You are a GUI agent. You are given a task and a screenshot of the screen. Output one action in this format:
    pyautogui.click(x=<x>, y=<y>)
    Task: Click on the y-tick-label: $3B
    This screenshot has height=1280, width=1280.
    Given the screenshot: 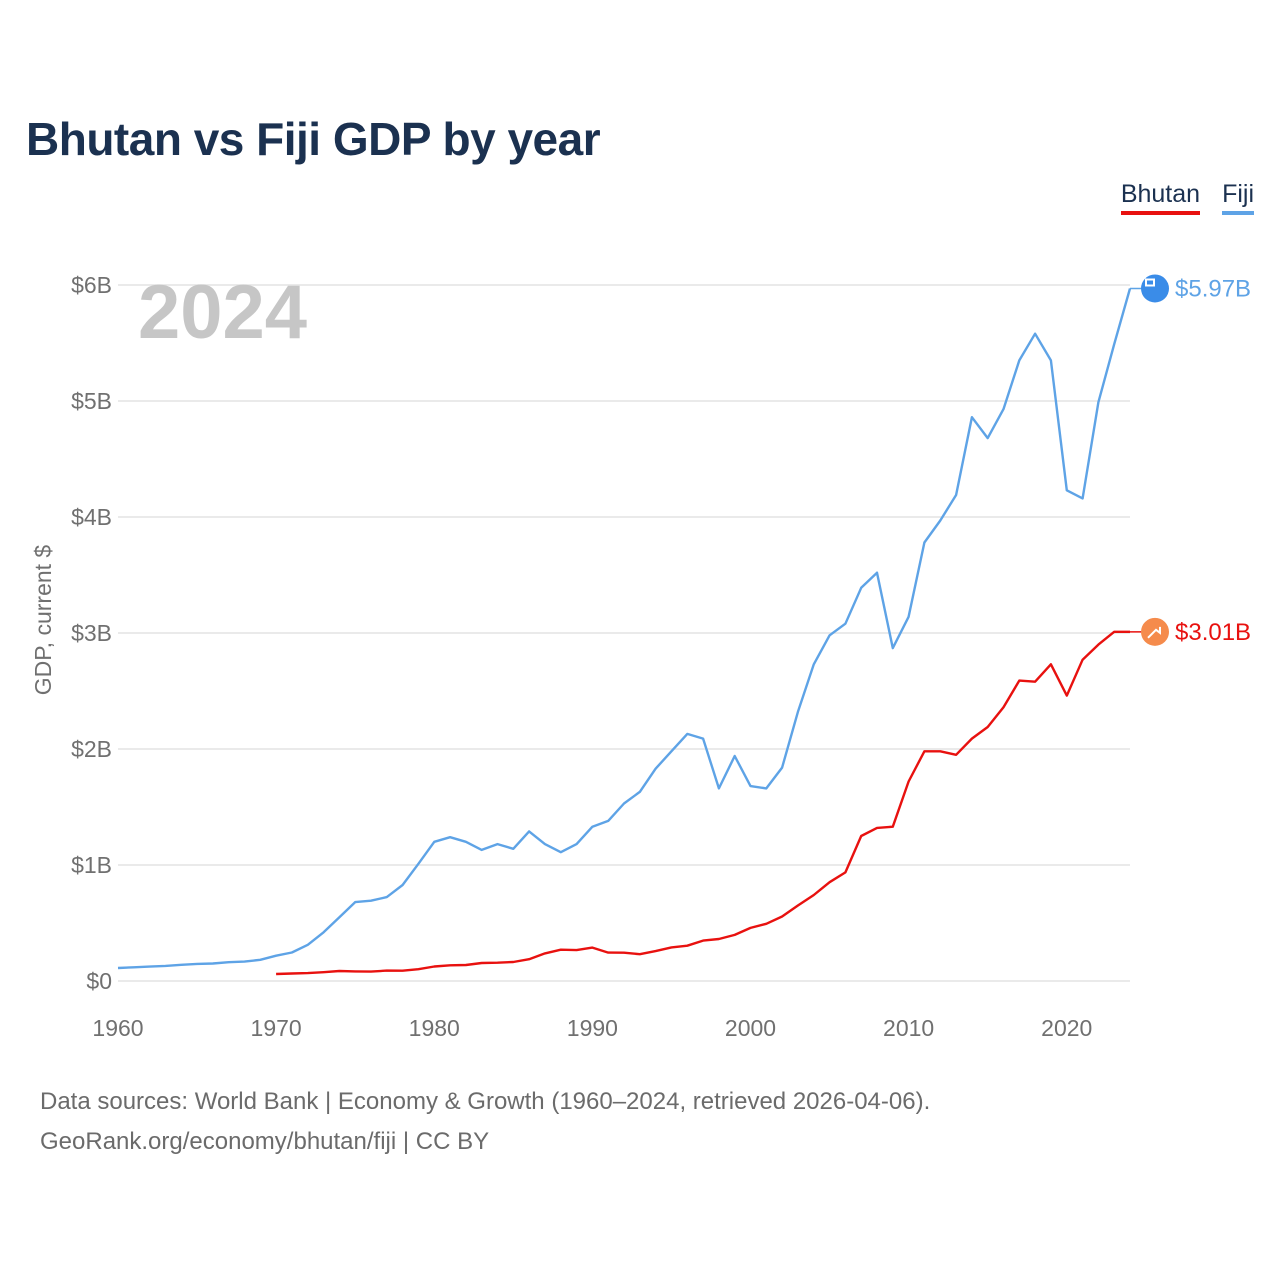 What is the action you would take?
    pyautogui.click(x=91, y=633)
    